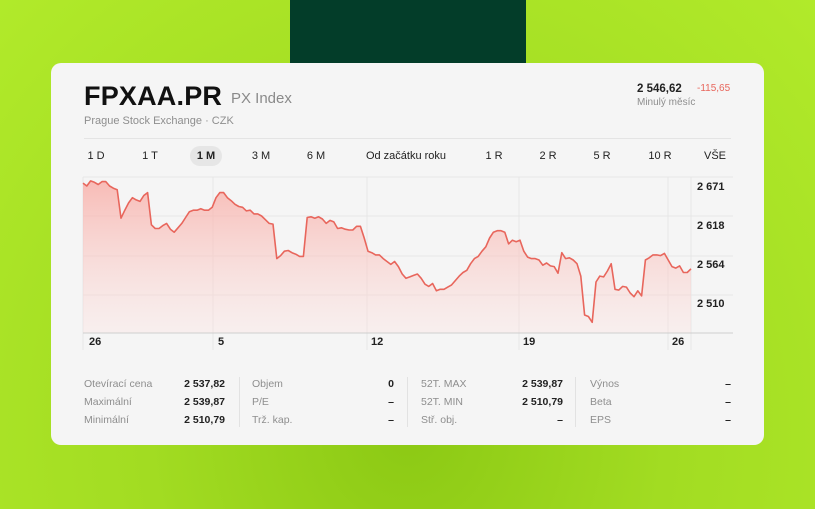 The width and height of the screenshot is (815, 509). I want to click on y-tick-label: 2 671, so click(711, 187).